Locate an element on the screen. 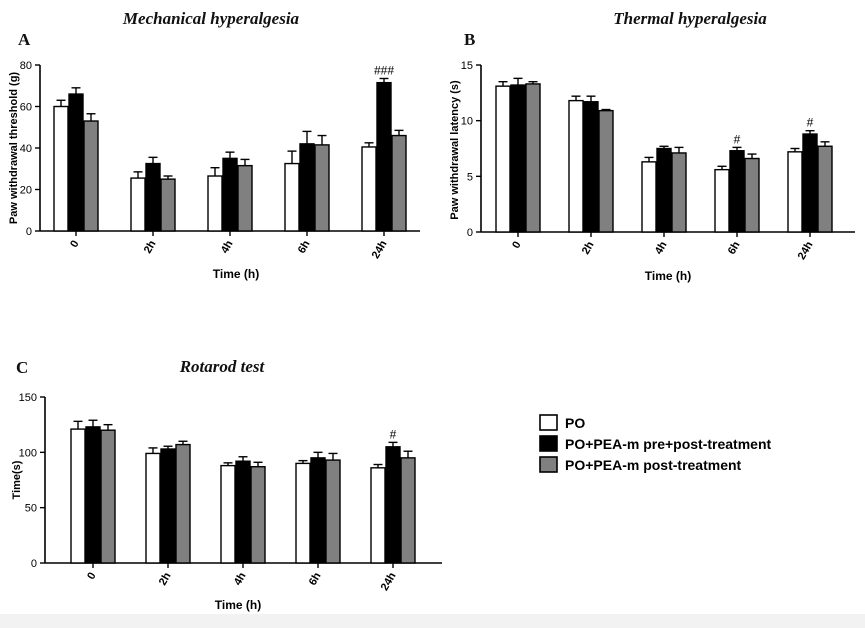  chart-title: Rotarod test is located at coordinates (222, 366).